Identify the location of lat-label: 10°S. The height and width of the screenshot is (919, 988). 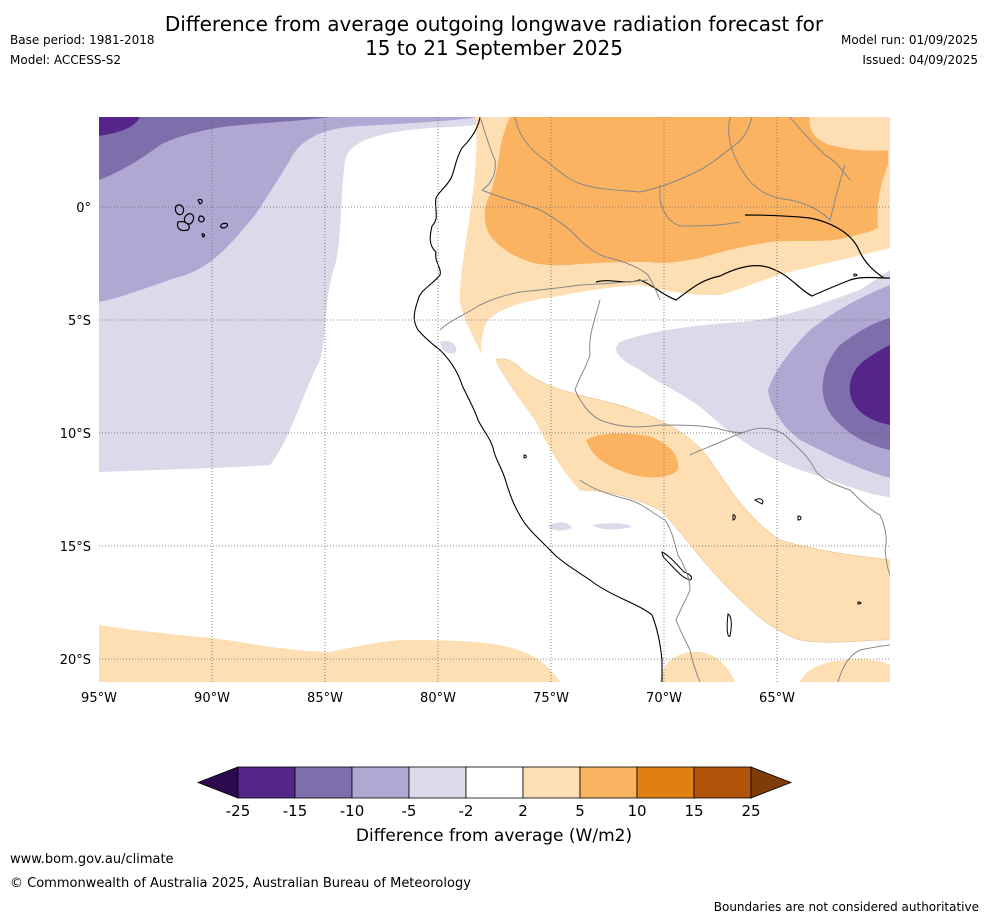
(75, 434).